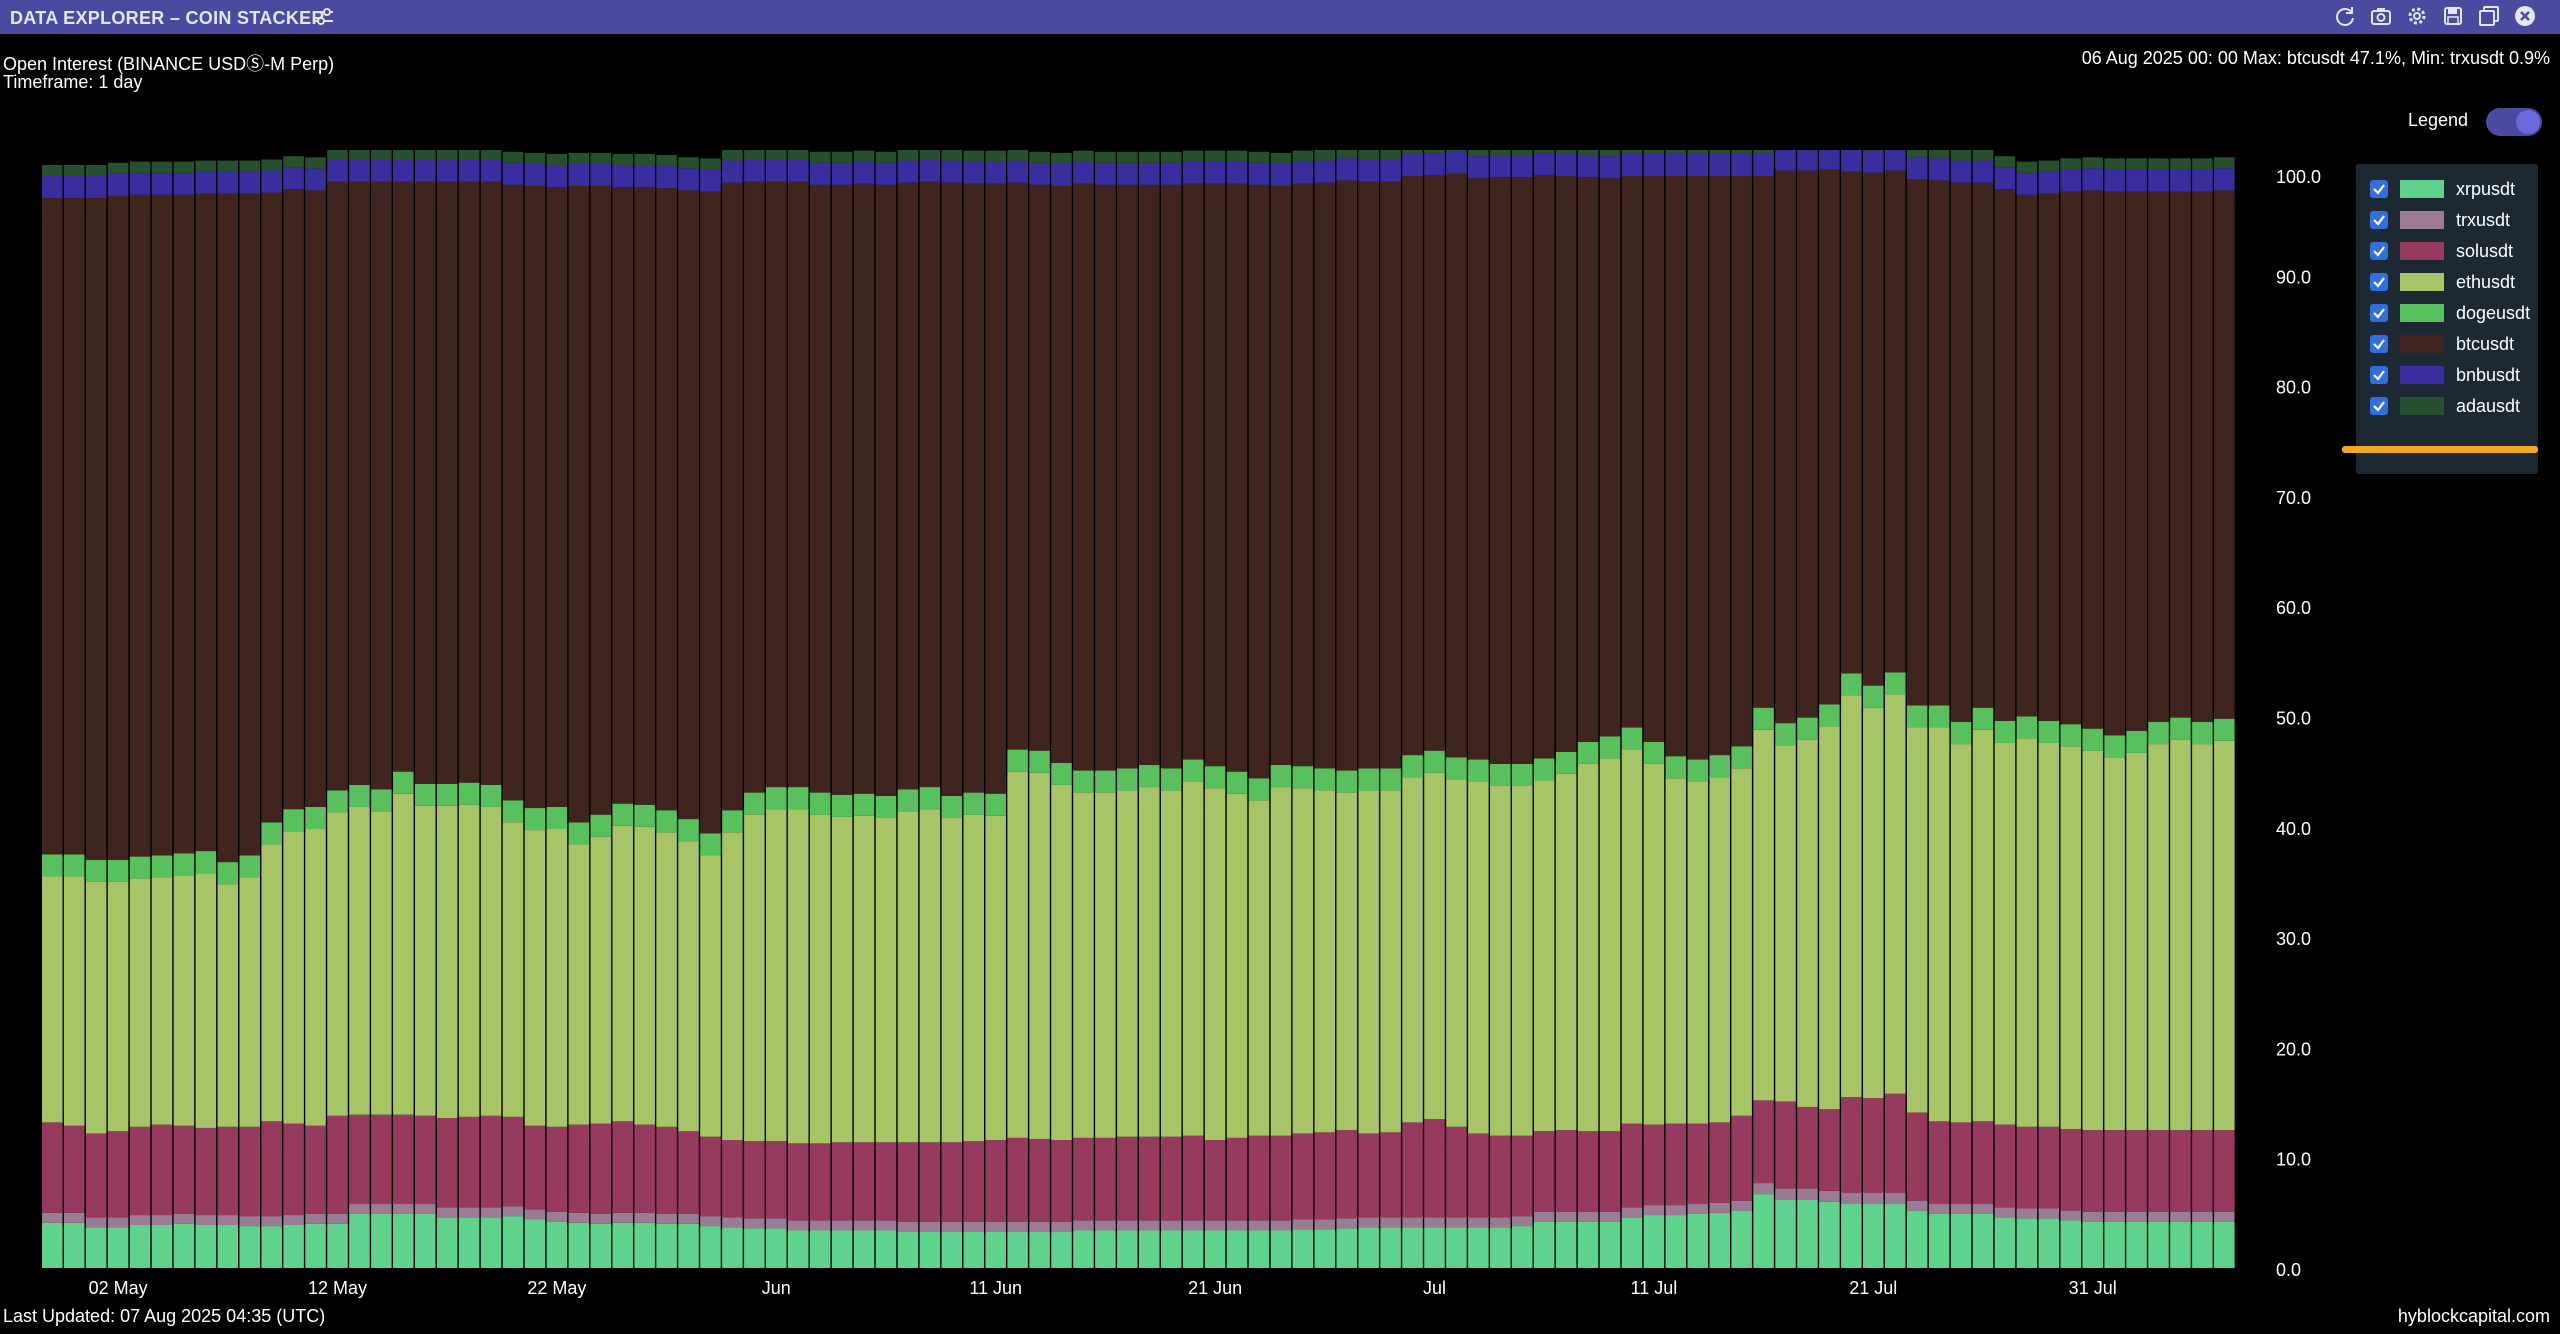 The image size is (2560, 1334). What do you see at coordinates (2514, 122) in the screenshot?
I see `legend-toggle` at bounding box center [2514, 122].